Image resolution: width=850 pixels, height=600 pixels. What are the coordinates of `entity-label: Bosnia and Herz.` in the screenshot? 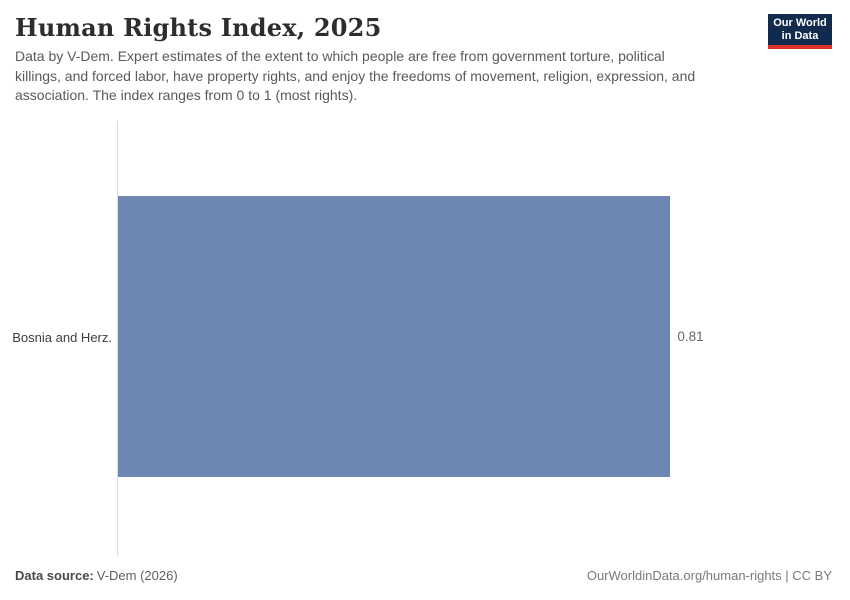 It's located at (62, 337).